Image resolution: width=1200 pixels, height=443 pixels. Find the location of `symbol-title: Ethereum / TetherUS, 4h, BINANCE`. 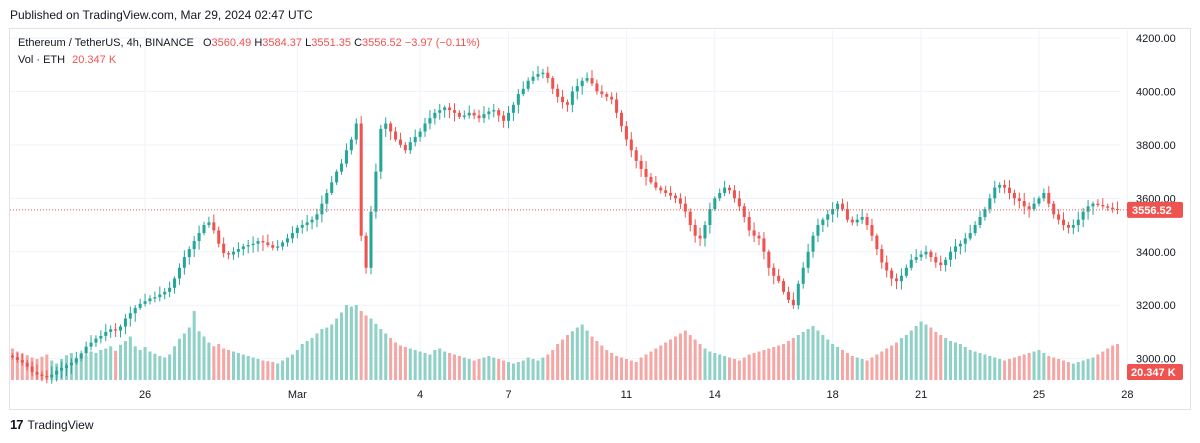

symbol-title: Ethereum / TetherUS, 4h, BINANCE is located at coordinates (106, 43).